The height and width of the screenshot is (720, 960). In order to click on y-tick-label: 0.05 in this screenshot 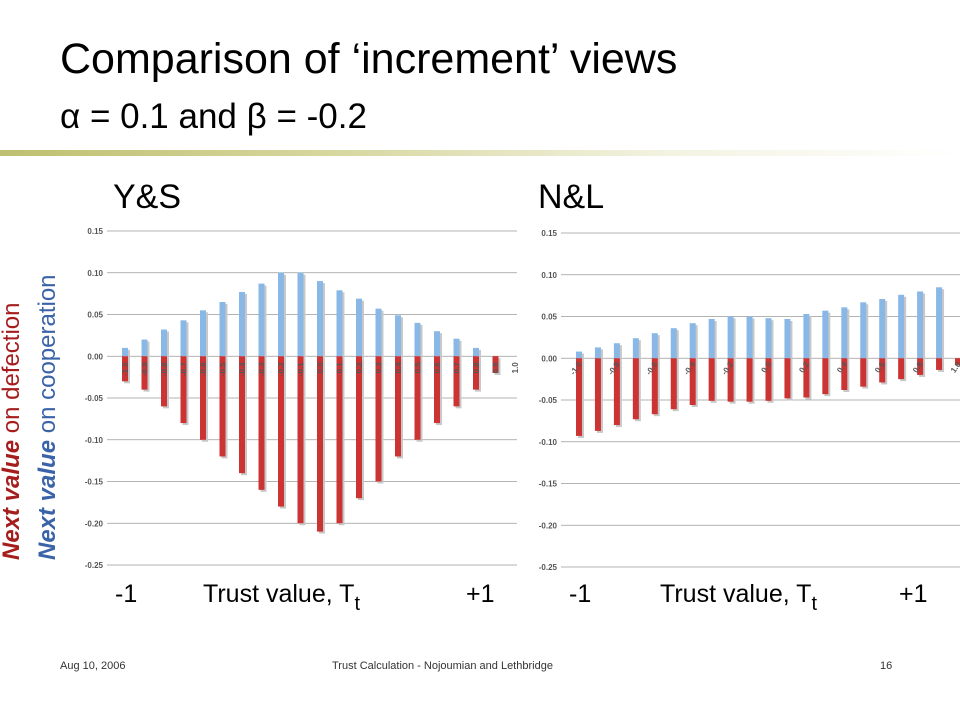, I will do `click(95, 315)`.